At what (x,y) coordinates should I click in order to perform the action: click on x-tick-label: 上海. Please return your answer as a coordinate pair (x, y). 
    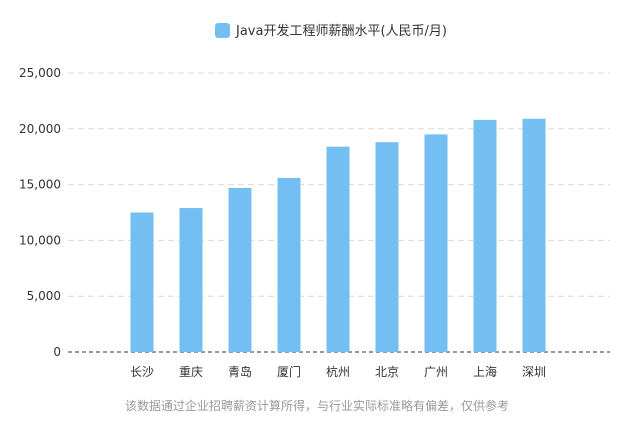
    Looking at the image, I should click on (485, 371).